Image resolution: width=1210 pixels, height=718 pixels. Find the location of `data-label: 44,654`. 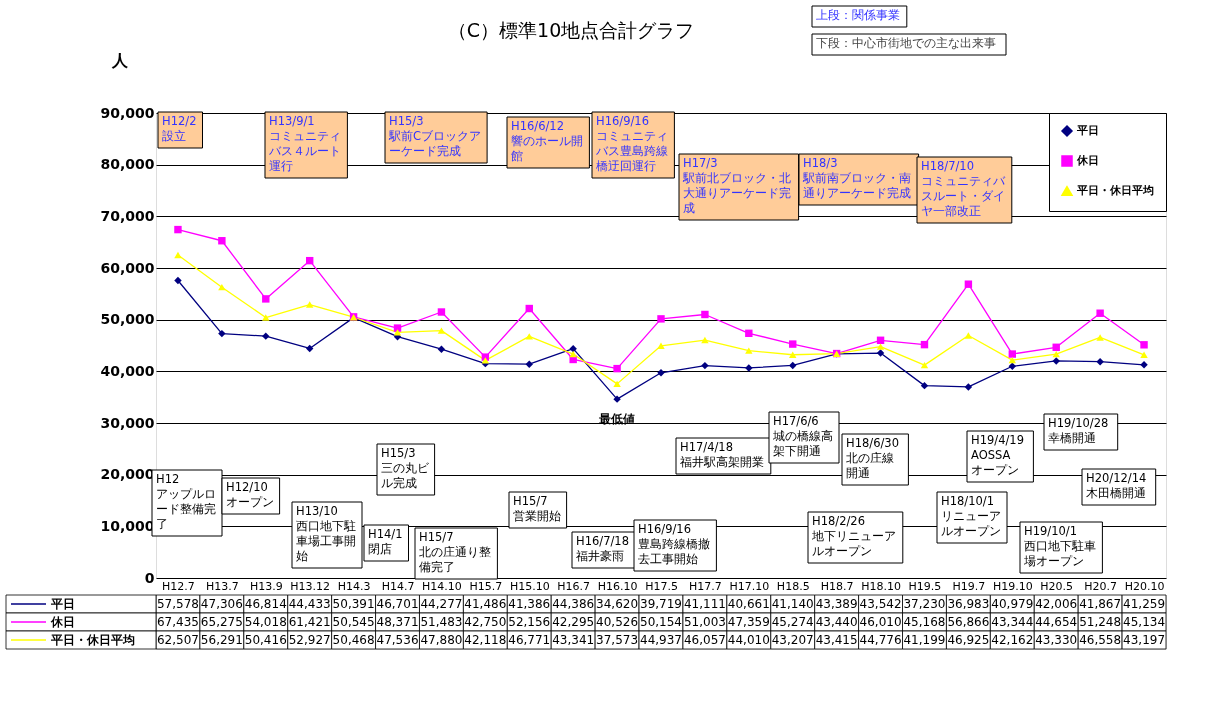

data-label: 44,654 is located at coordinates (1056, 622).